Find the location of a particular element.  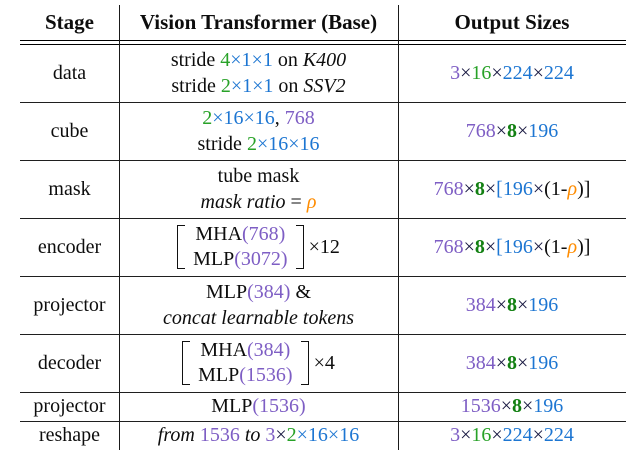

text-segment: 768 is located at coordinates (448, 188).